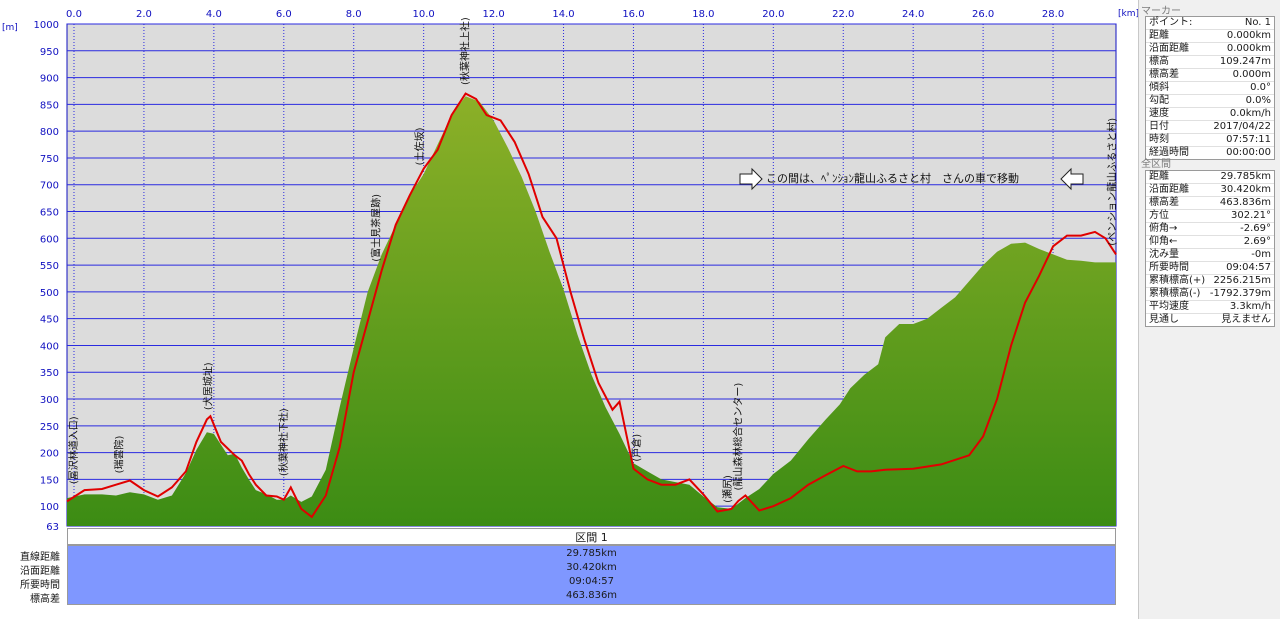  Describe the element at coordinates (49, 320) in the screenshot. I see `y-tick-label: 450` at that location.